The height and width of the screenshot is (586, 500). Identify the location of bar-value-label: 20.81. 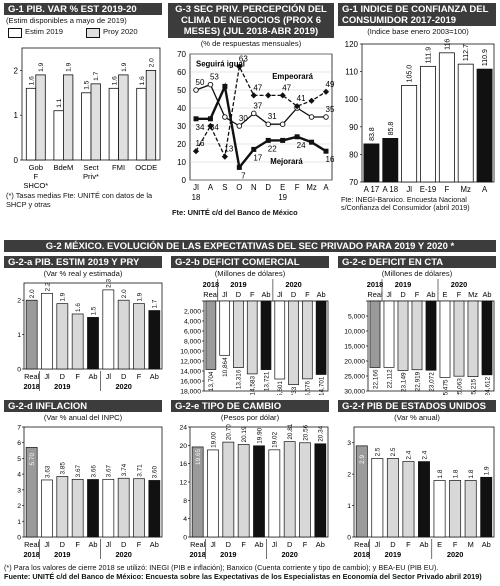
(290, 431).